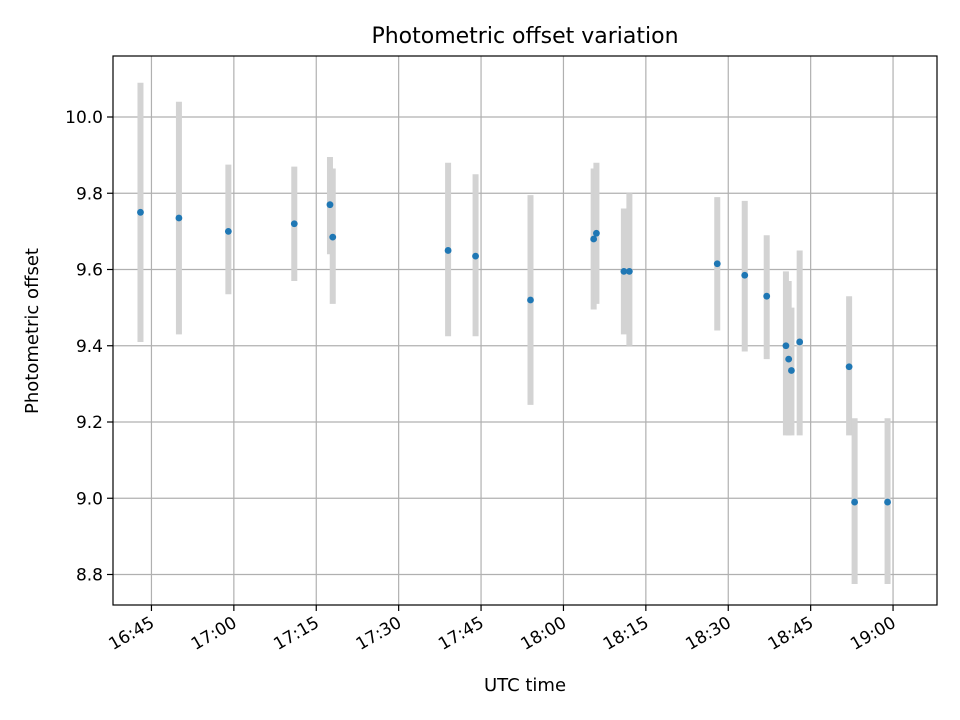 The height and width of the screenshot is (720, 960). I want to click on x-tick-label: 17:00, so click(214, 634).